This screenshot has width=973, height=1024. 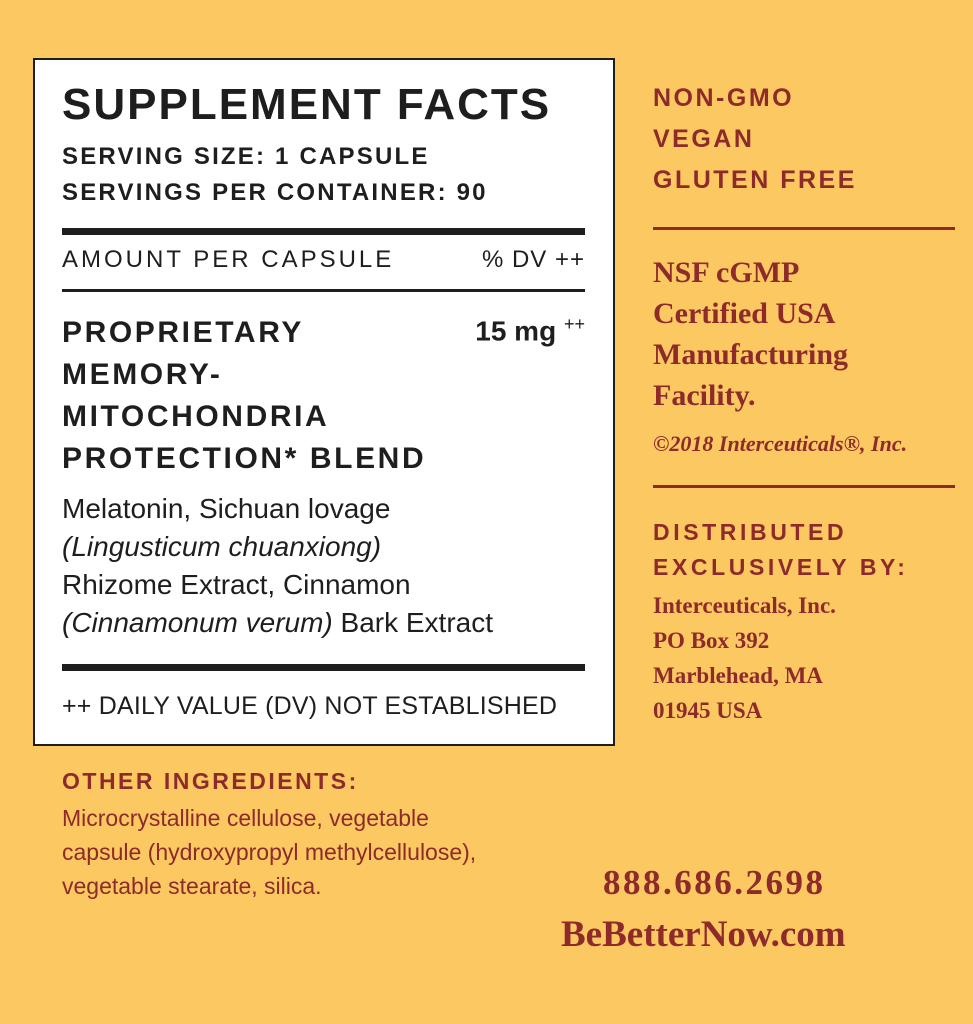 What do you see at coordinates (236, 584) in the screenshot?
I see `ingredient-line: Rhizome Extract, Cinnamon` at bounding box center [236, 584].